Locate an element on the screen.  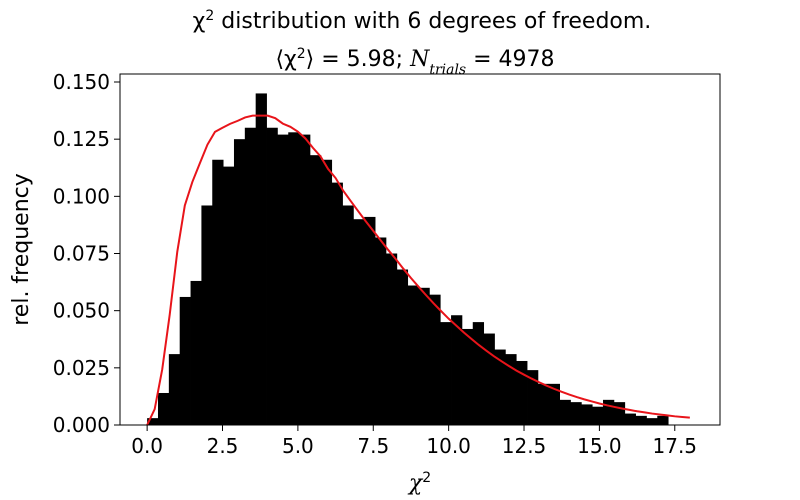
y-axis-ticks: 0.000 0.025 0.050 0.075 0.100 0.125 0.150 is located at coordinates (86, 253).